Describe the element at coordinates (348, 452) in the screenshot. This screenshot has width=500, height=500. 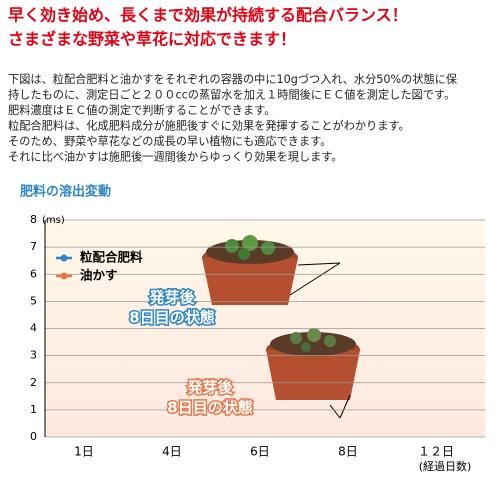
I see `x-tick-label: 8日` at that location.